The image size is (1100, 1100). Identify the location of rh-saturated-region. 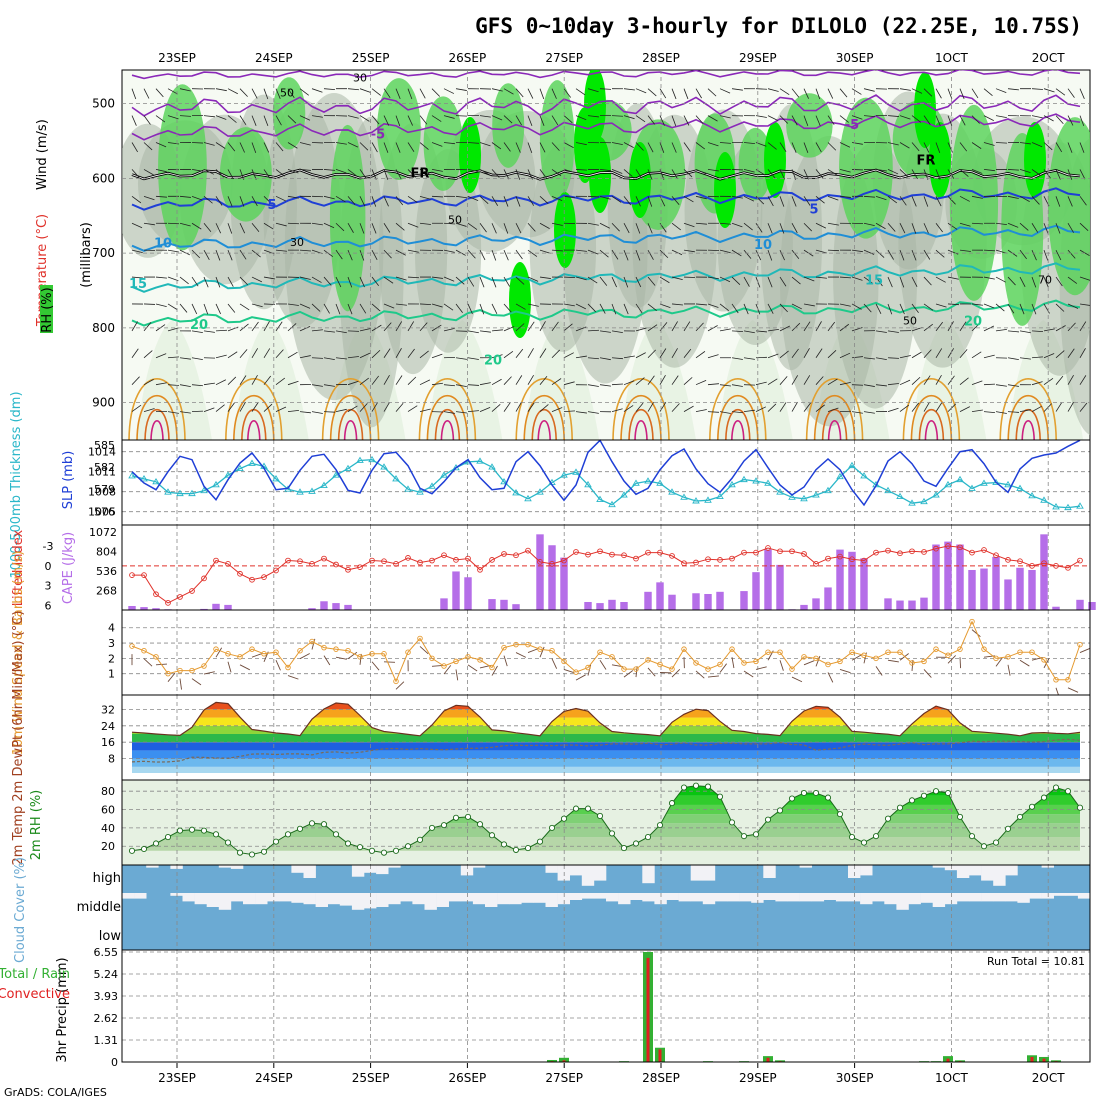
(565, 230).